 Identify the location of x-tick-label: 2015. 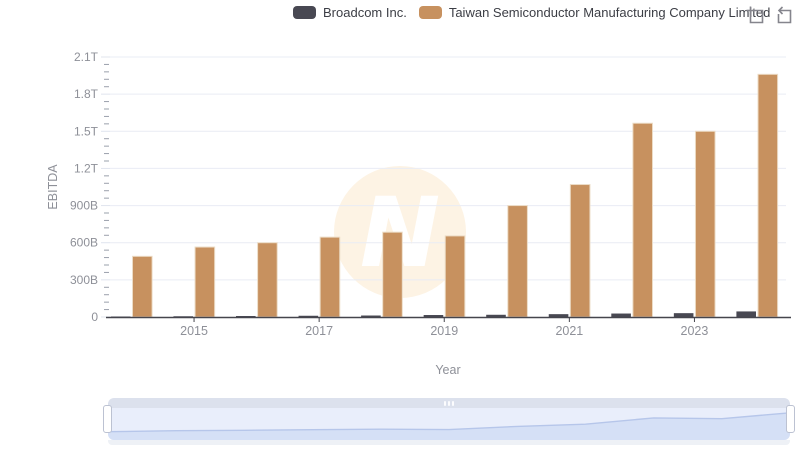
(194, 331).